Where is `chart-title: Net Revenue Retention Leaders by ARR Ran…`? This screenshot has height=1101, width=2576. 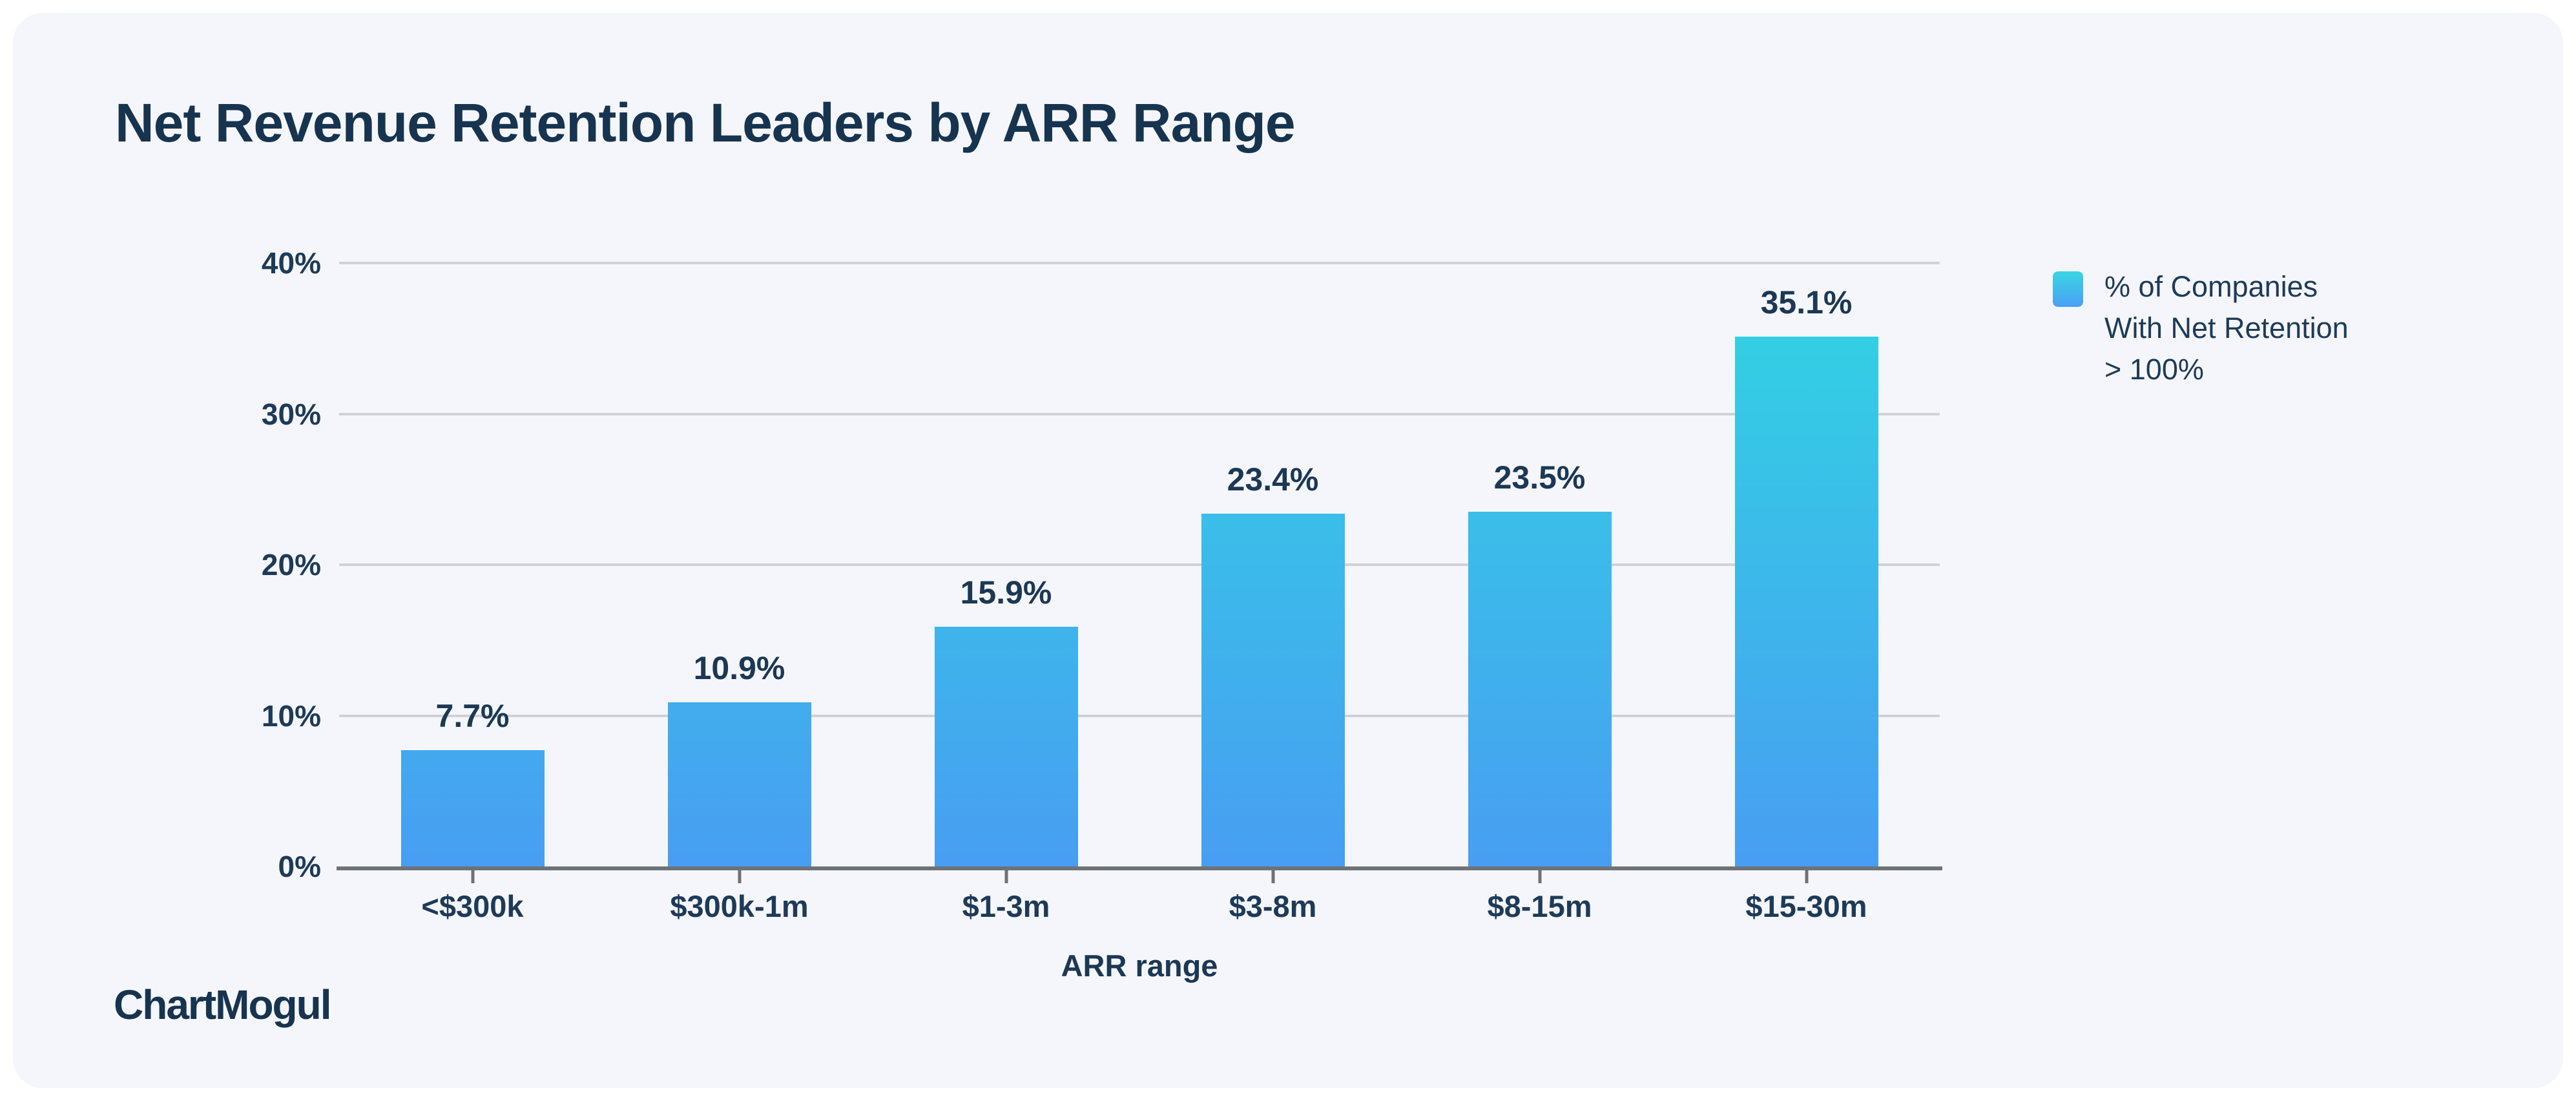 chart-title: Net Revenue Retention Leaders by ARR Ran… is located at coordinates (705, 122).